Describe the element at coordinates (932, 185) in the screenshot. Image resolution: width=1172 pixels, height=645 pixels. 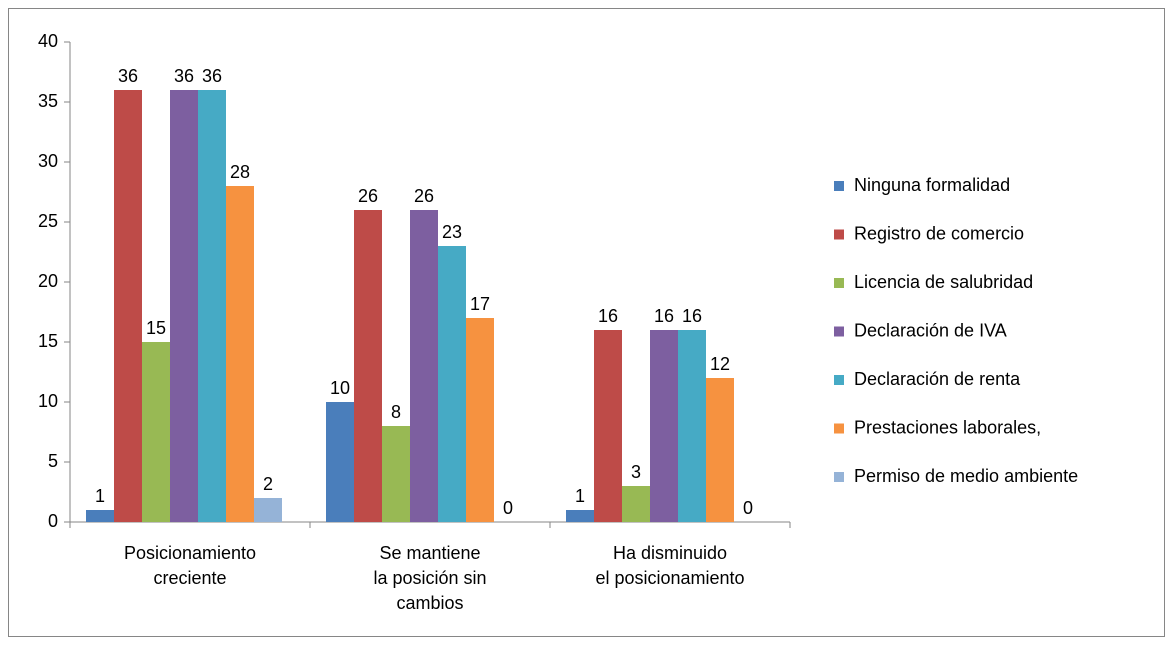
I see `legend-label: Ninguna formalidad` at that location.